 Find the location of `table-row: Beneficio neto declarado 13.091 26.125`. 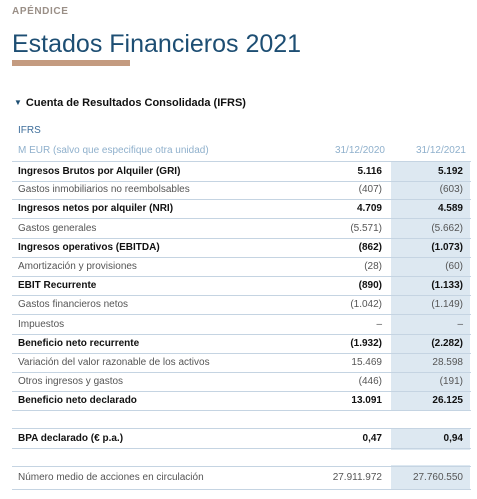

table-row: Beneficio neto declarado 13.091 26.125 is located at coordinates (241, 401).